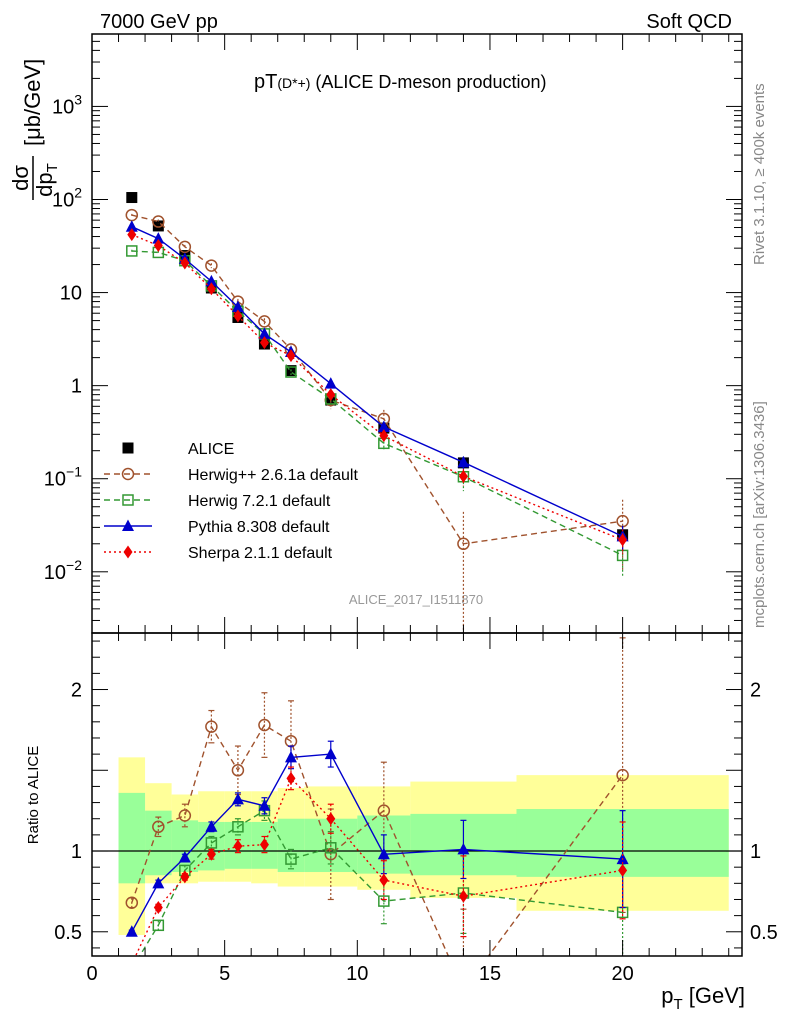 The image size is (786, 1024). What do you see at coordinates (20, 178) in the screenshot?
I see `y-label-numerator: dσ` at bounding box center [20, 178].